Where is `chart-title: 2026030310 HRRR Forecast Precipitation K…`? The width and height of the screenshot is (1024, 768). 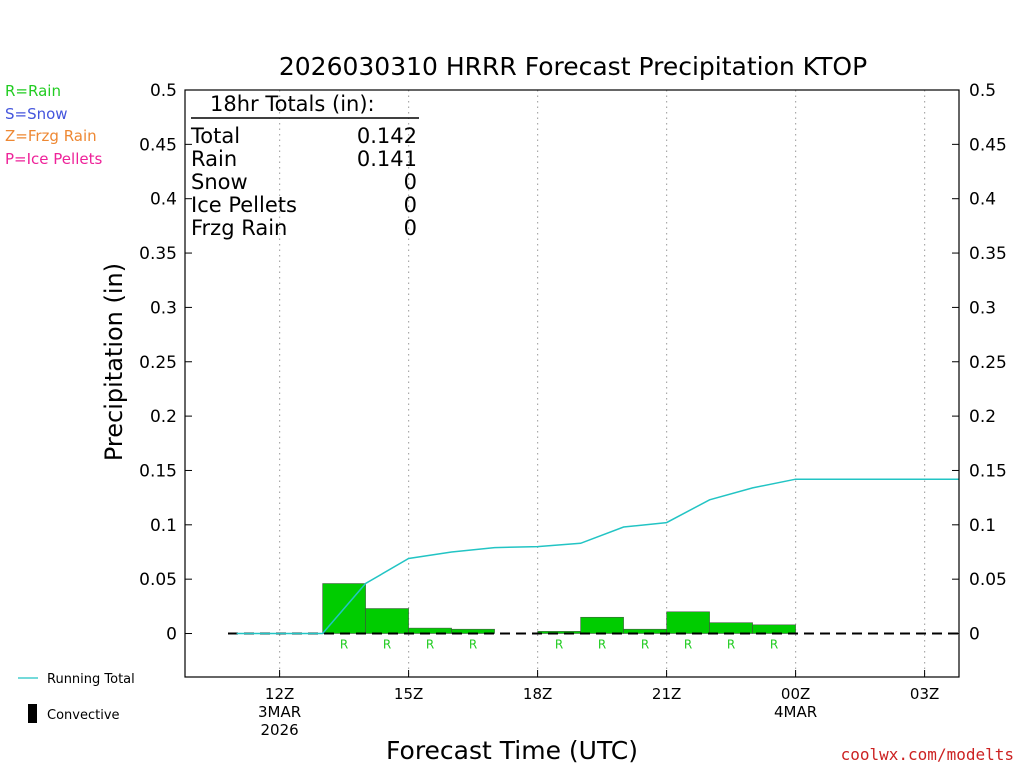 chart-title: 2026030310 HRRR Forecast Precipitation K… is located at coordinates (573, 66).